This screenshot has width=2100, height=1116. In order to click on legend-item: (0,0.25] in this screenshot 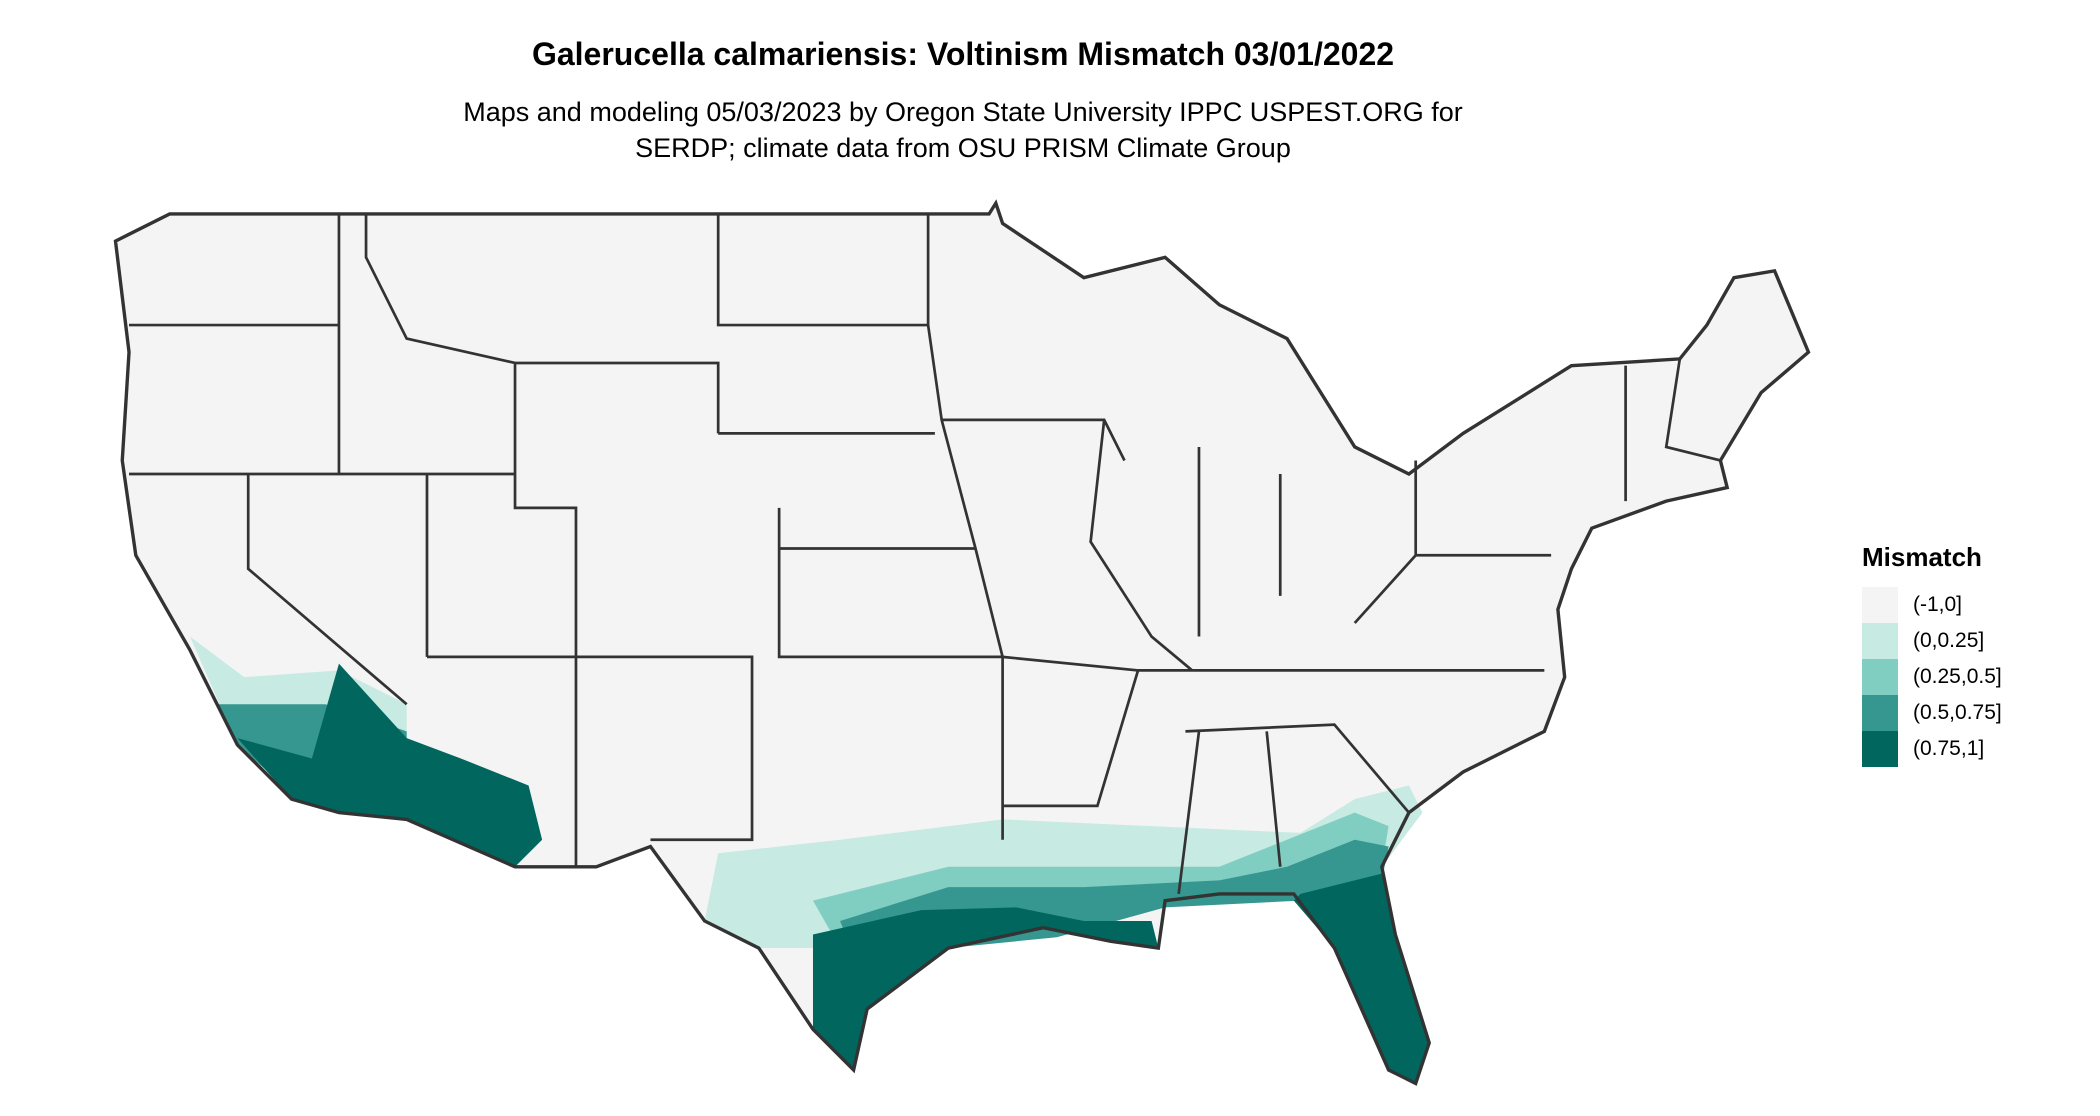, I will do `click(1932, 641)`.